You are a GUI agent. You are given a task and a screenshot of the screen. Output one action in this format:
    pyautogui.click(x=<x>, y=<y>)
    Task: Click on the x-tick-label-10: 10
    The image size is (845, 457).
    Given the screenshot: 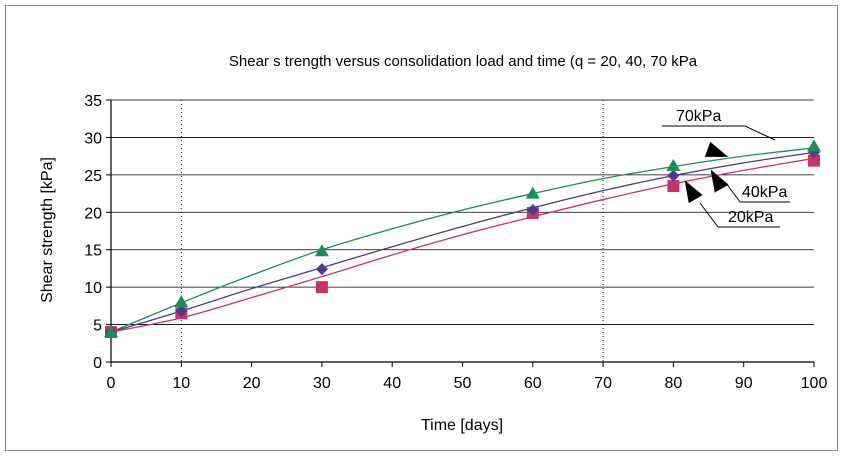 What is the action you would take?
    pyautogui.click(x=181, y=383)
    